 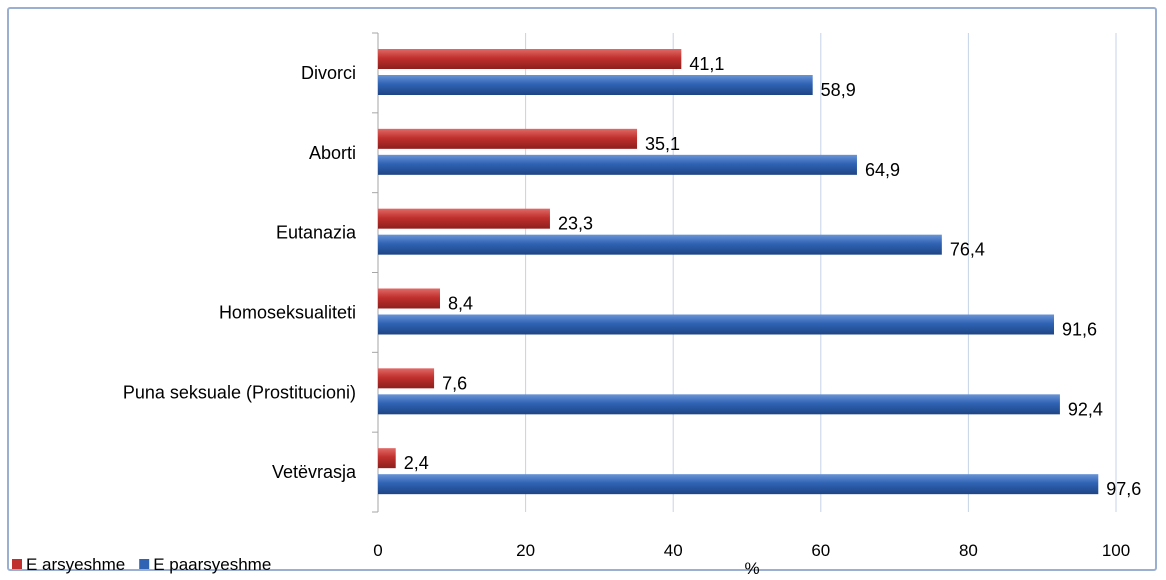 What do you see at coordinates (751, 568) in the screenshot?
I see `x-axis-label: %` at bounding box center [751, 568].